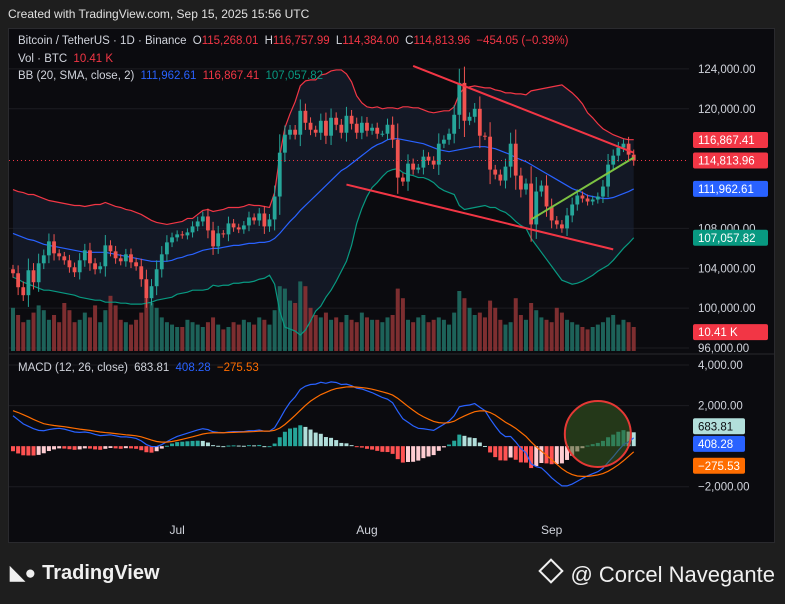  Describe the element at coordinates (85, 573) in the screenshot. I see `tradingview-logo: ◣● TradingView` at that location.